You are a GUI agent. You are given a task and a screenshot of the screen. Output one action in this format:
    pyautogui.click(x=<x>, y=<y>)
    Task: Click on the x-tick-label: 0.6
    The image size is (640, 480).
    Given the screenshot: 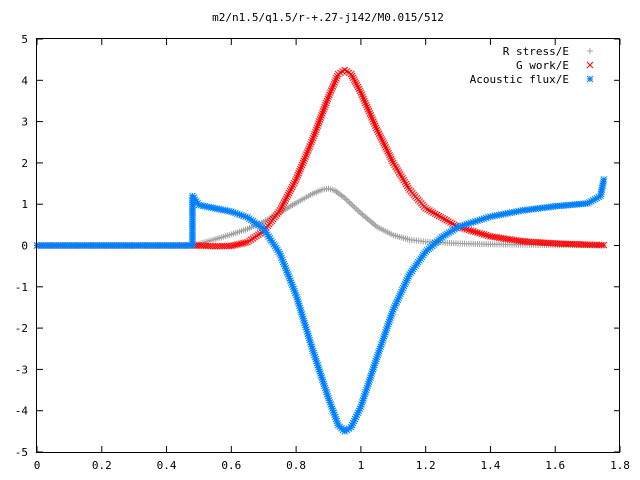 What is the action you would take?
    pyautogui.click(x=231, y=465)
    